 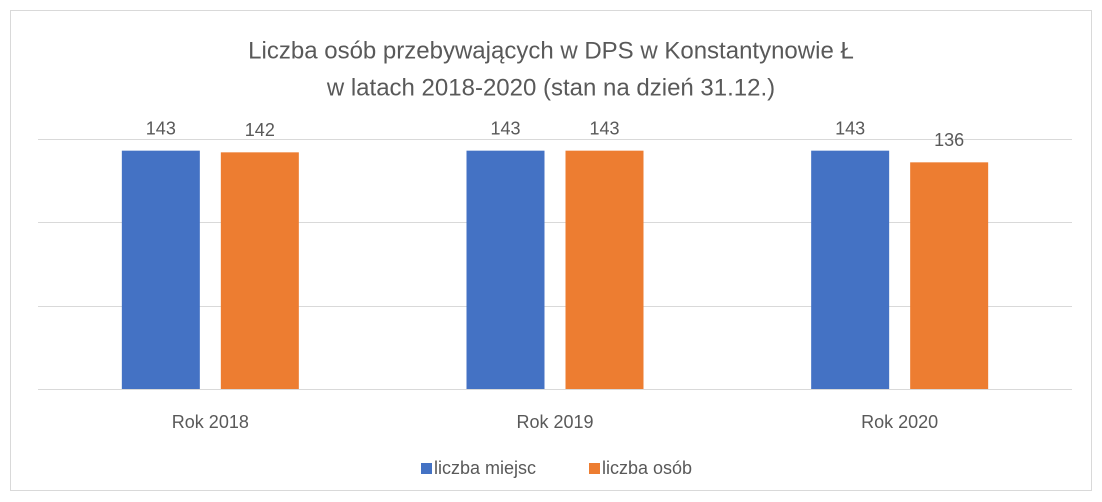 I want to click on x-tick-label: Rok 2019, so click(x=554, y=422).